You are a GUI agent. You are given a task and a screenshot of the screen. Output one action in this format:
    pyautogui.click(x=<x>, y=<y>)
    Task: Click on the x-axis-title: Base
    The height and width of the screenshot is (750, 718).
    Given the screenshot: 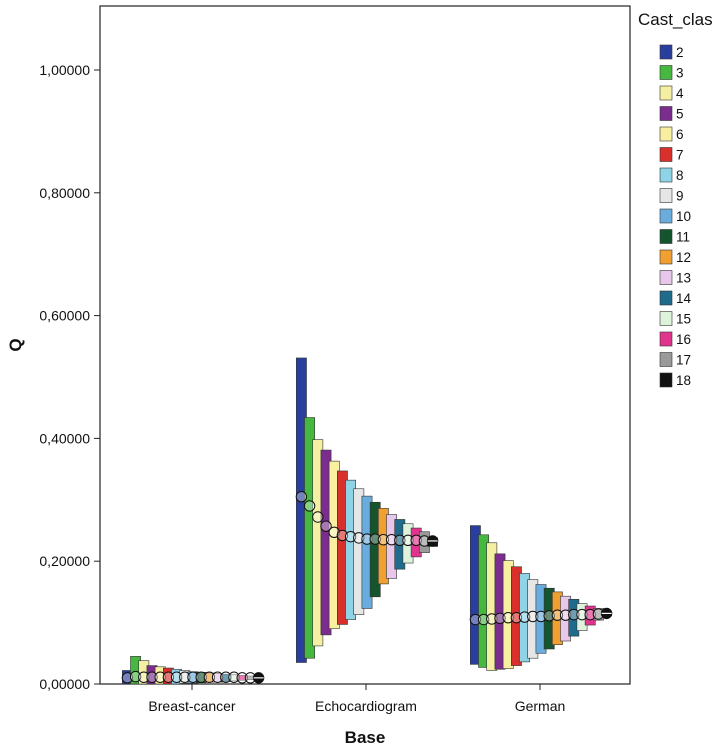 What is the action you would take?
    pyautogui.click(x=365, y=737)
    